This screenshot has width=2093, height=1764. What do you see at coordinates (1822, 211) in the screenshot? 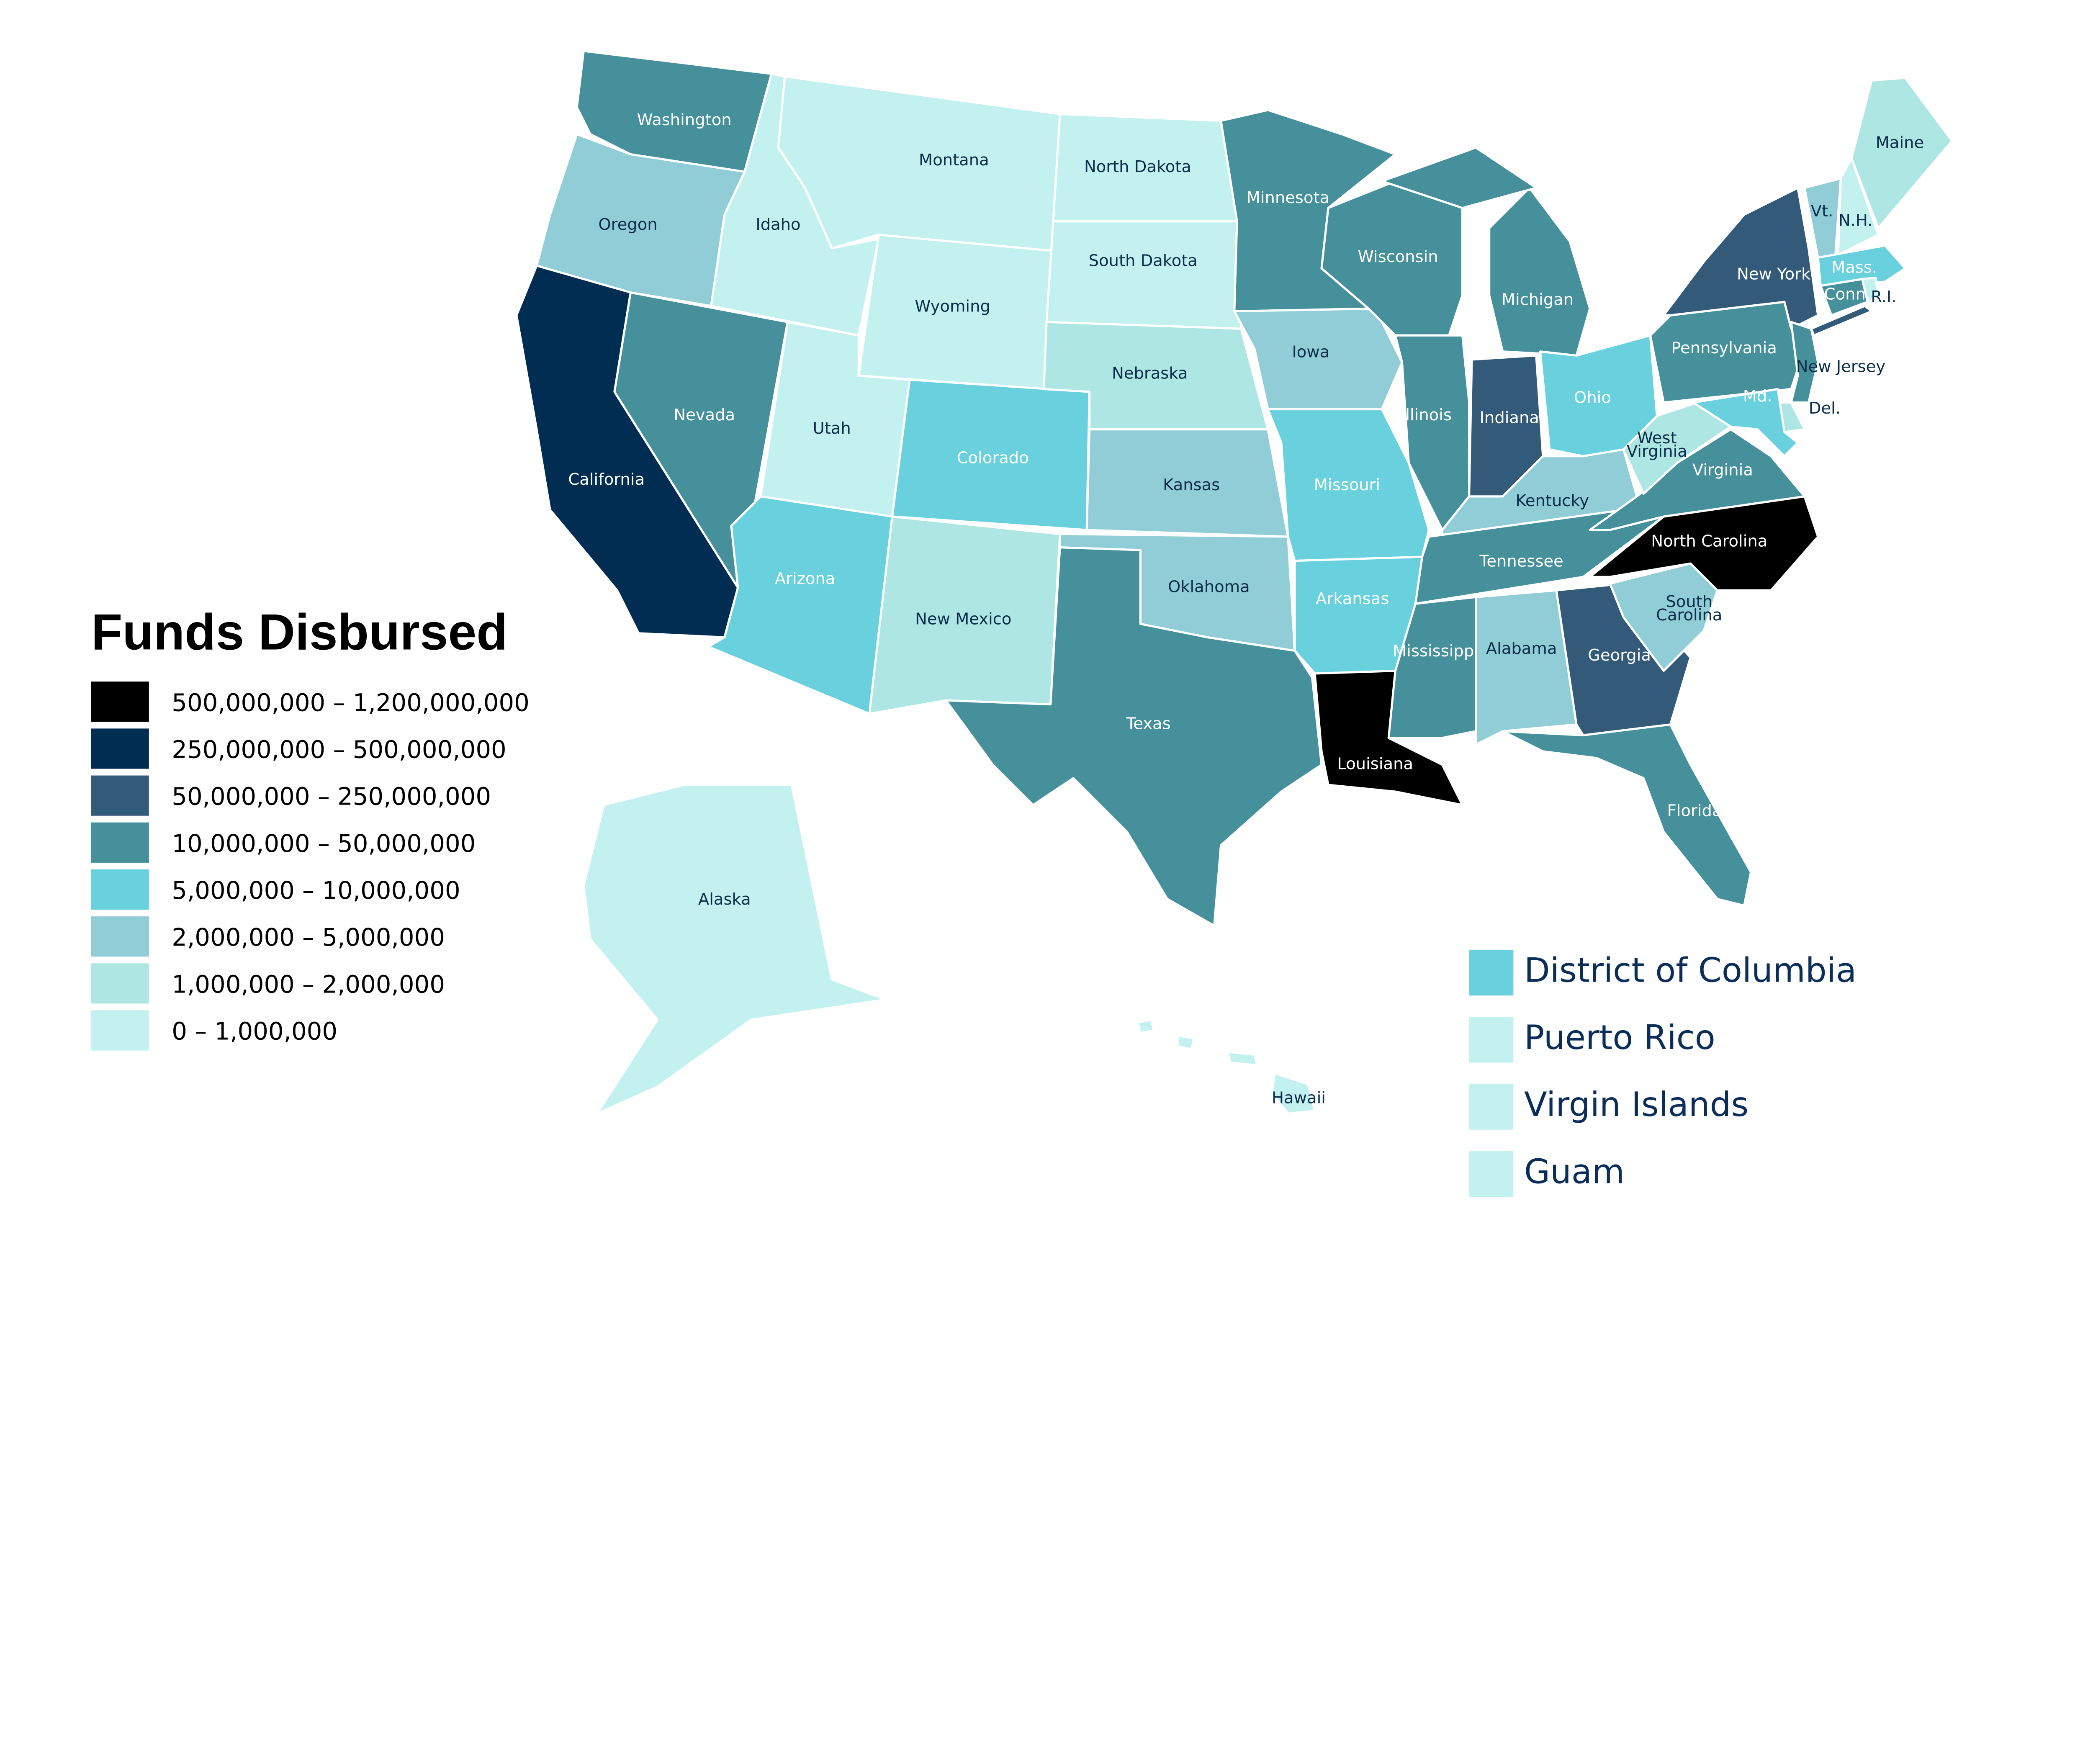
I see `state-label: Vt.` at bounding box center [1822, 211].